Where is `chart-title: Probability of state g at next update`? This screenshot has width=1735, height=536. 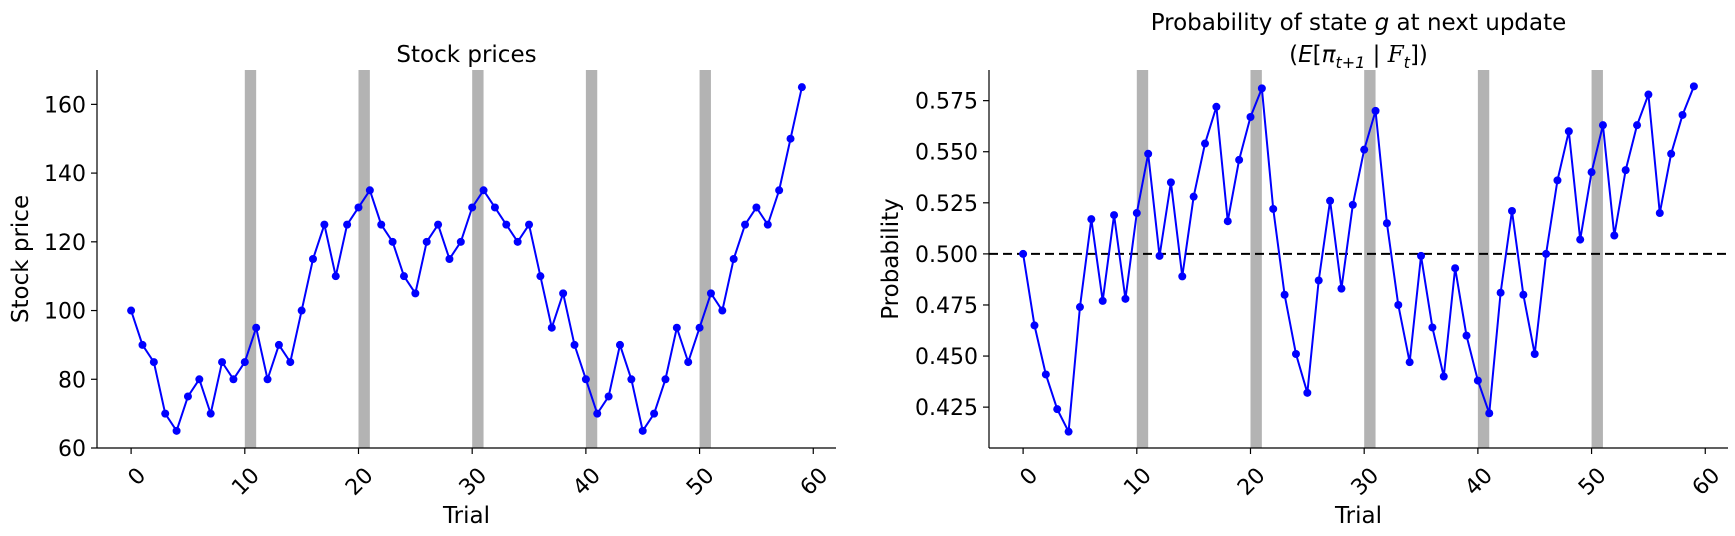
chart-title: Probability of state g at next update is located at coordinates (1359, 23).